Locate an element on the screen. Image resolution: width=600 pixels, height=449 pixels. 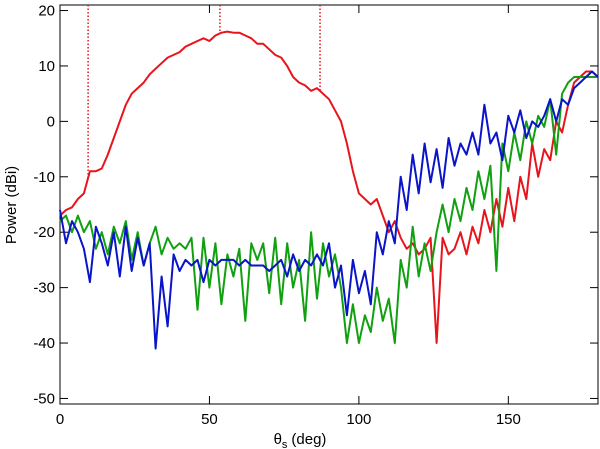
x-tick-label: 100 is located at coordinates (358, 419).